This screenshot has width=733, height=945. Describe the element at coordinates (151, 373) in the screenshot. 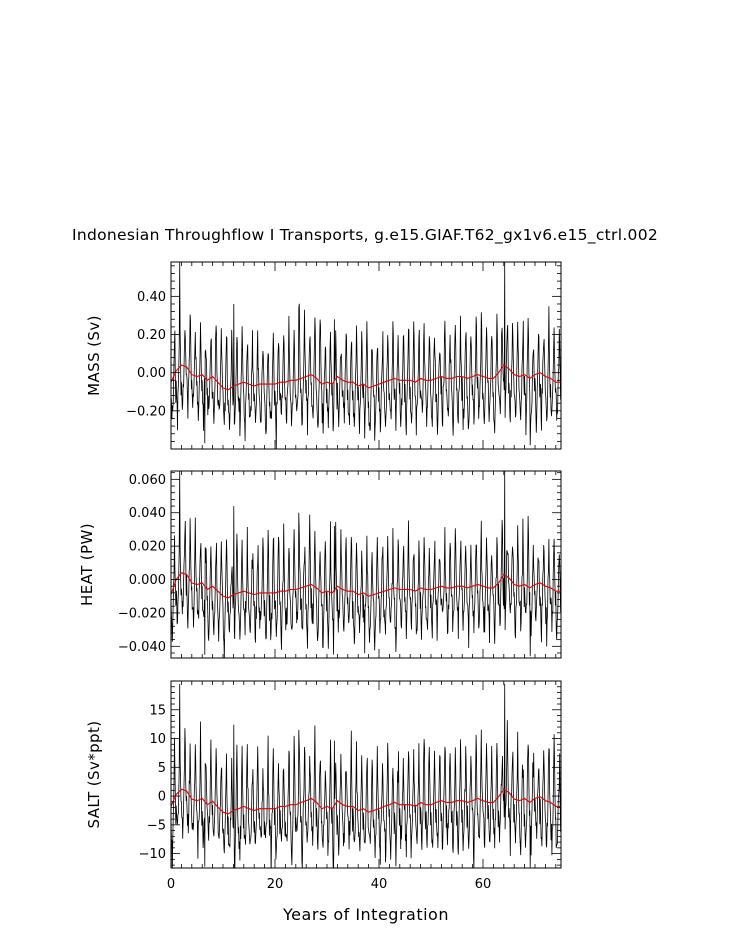

I see `y-tick-label: 0.00` at that location.